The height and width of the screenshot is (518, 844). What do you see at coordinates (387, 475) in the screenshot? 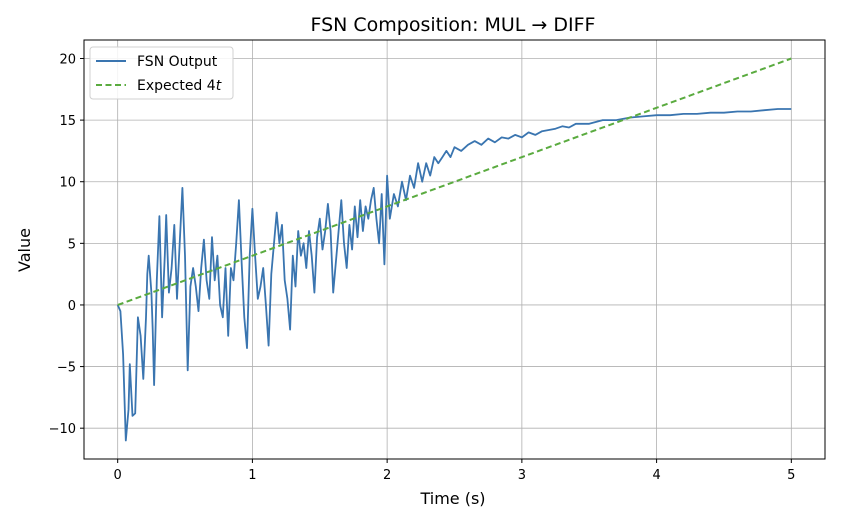
I see `x-tick-label: 2` at bounding box center [387, 475].